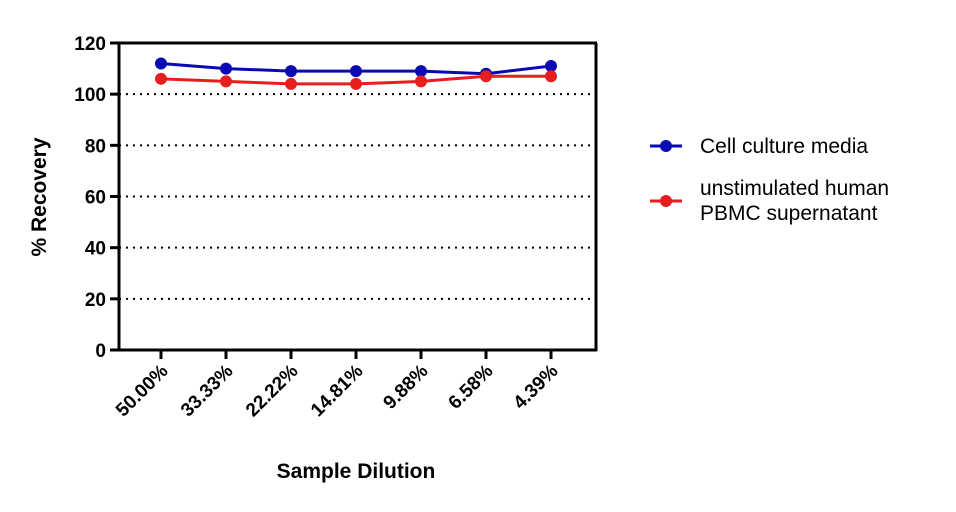  Describe the element at coordinates (471, 387) in the screenshot. I see `x-tick-label: 6.58%` at that location.